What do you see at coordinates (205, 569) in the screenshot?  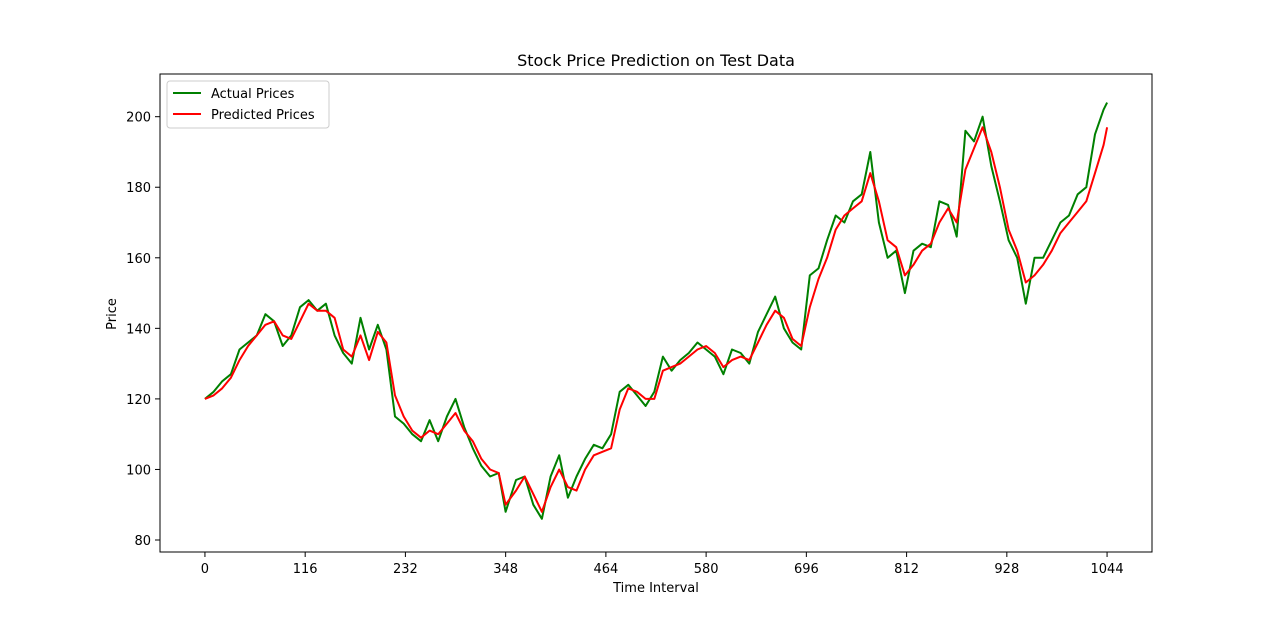 I see `x-tick-label: 0` at bounding box center [205, 569].